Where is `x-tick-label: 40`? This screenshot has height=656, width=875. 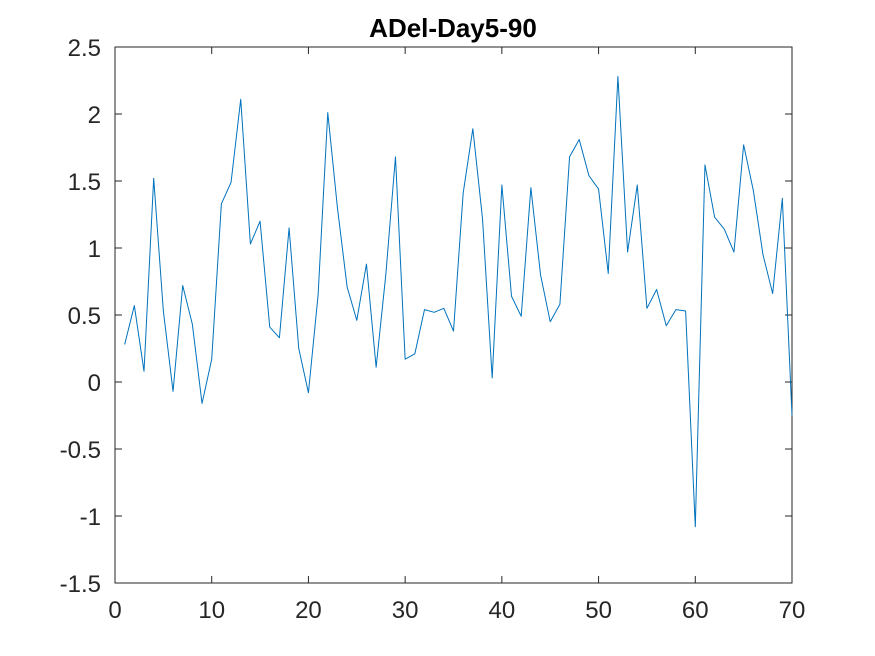
x-tick-label: 40 is located at coordinates (502, 610).